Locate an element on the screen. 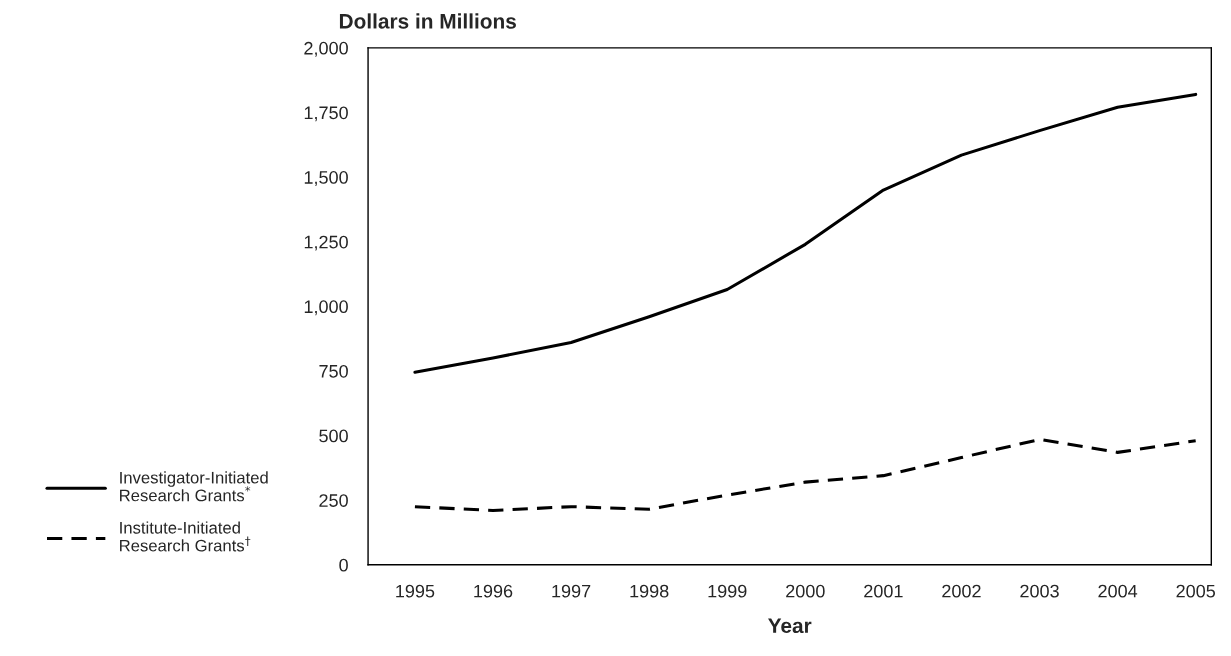  x-tick-label: 1996 is located at coordinates (493, 591).